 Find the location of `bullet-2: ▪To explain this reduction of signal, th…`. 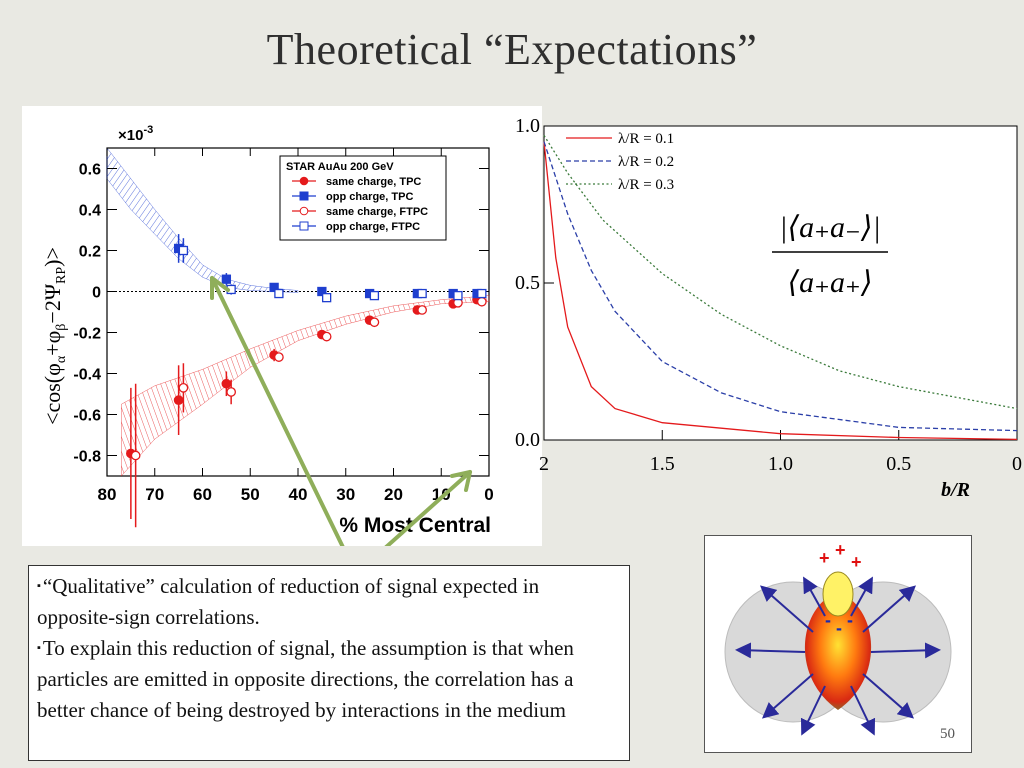

bullet-2: ▪To explain this reduction of signal, th… is located at coordinates (329, 679).